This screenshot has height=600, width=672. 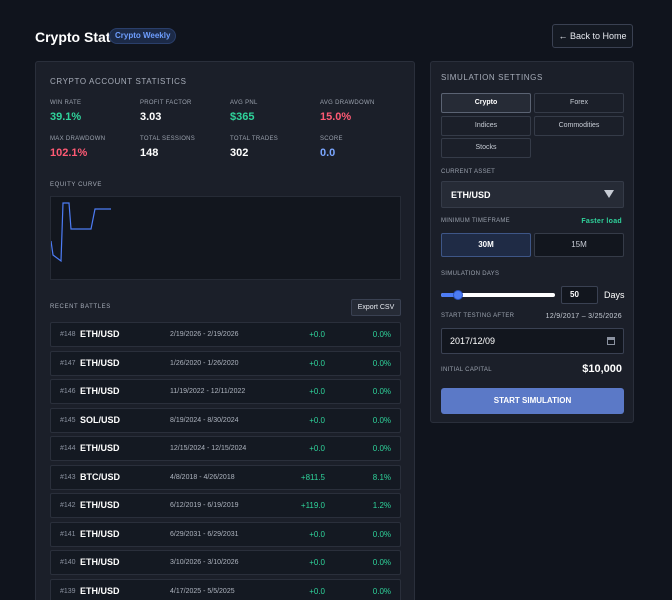 What do you see at coordinates (66, 103) in the screenshot?
I see `stat-label: WIN RATE` at bounding box center [66, 103].